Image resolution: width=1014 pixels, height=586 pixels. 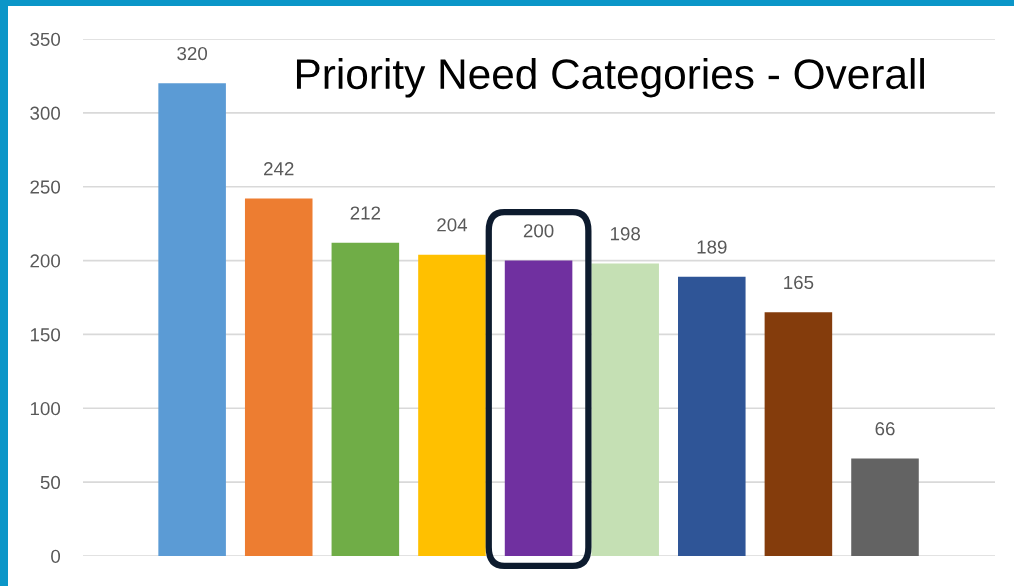 What do you see at coordinates (610, 78) in the screenshot?
I see `chart-title: Priority Need Categories - Overall` at bounding box center [610, 78].